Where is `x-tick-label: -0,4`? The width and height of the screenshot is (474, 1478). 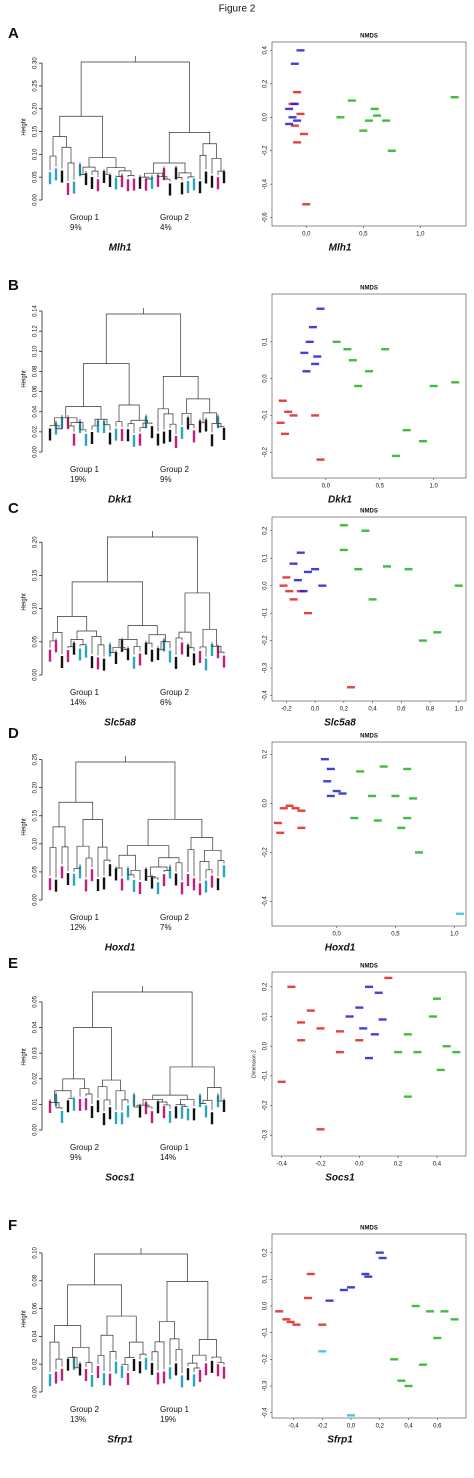
x-tick-label: -0,4 is located at coordinates (282, 1165).